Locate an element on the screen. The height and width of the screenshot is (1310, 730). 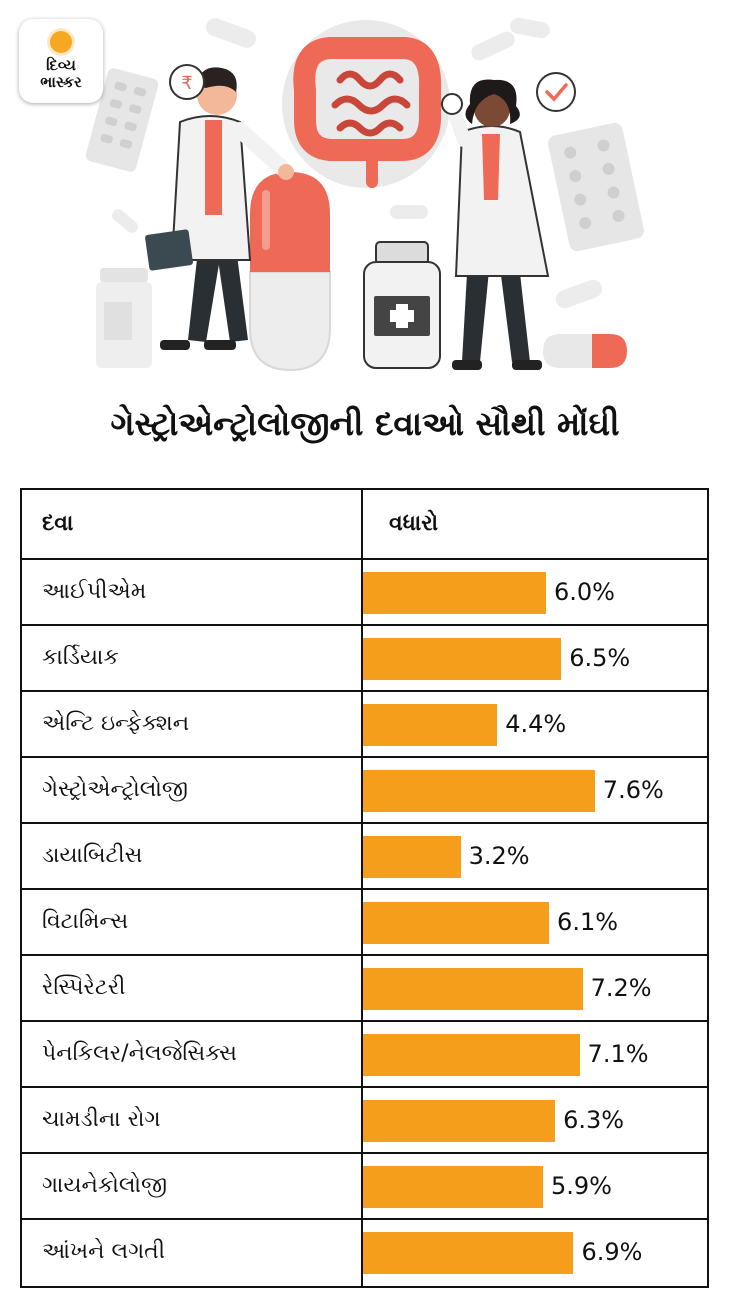
category-label: પેનકિલર/નેલજેસિક્સ is located at coordinates (139, 1053).